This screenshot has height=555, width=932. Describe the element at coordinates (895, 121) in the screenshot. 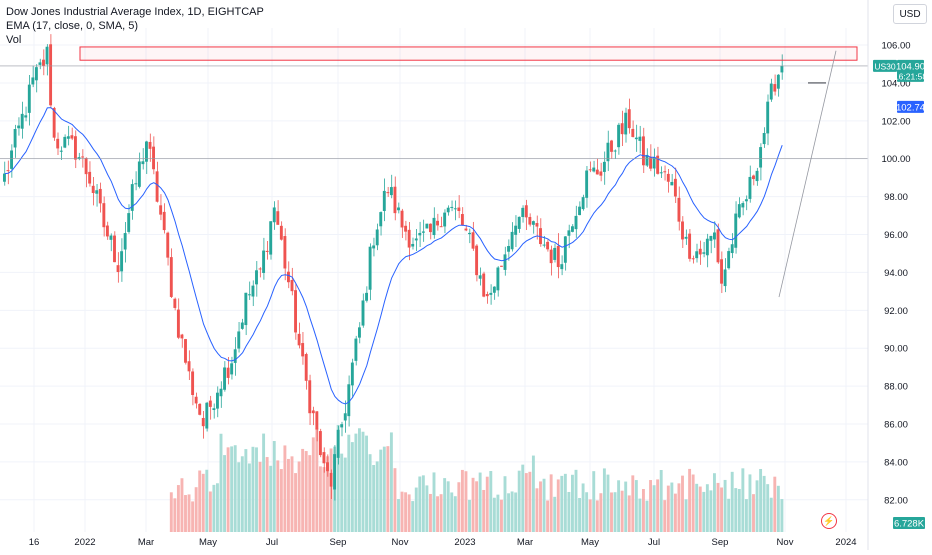

I see `y-tick-label: 102.00` at that location.